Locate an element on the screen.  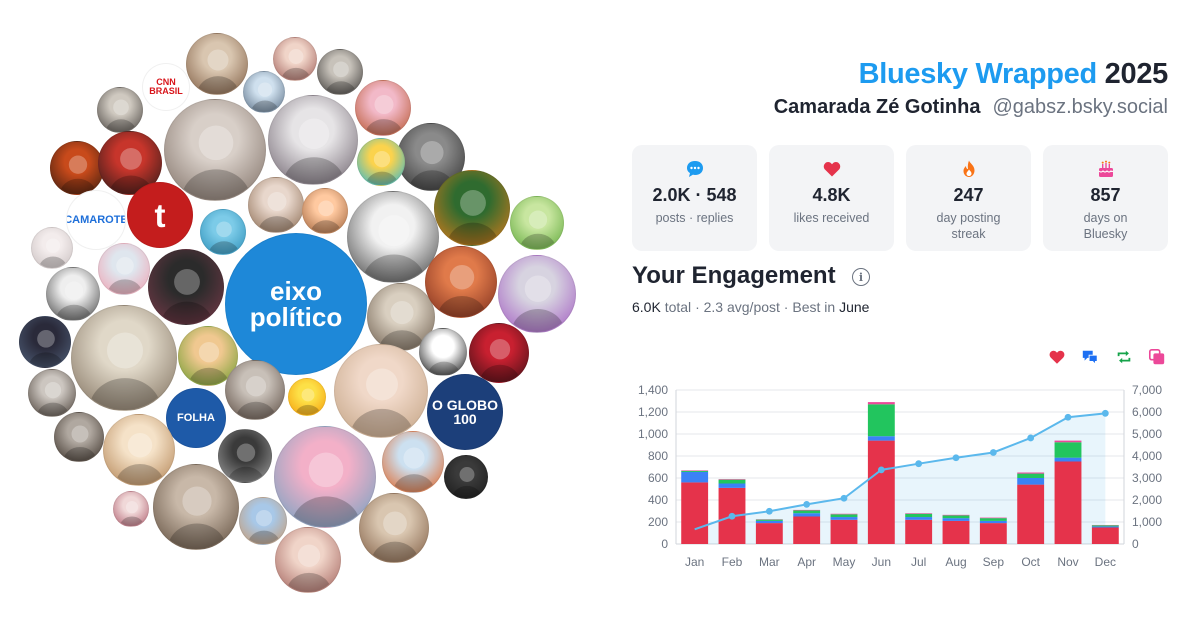
y-tick-label-left: 600 is located at coordinates (658, 478).